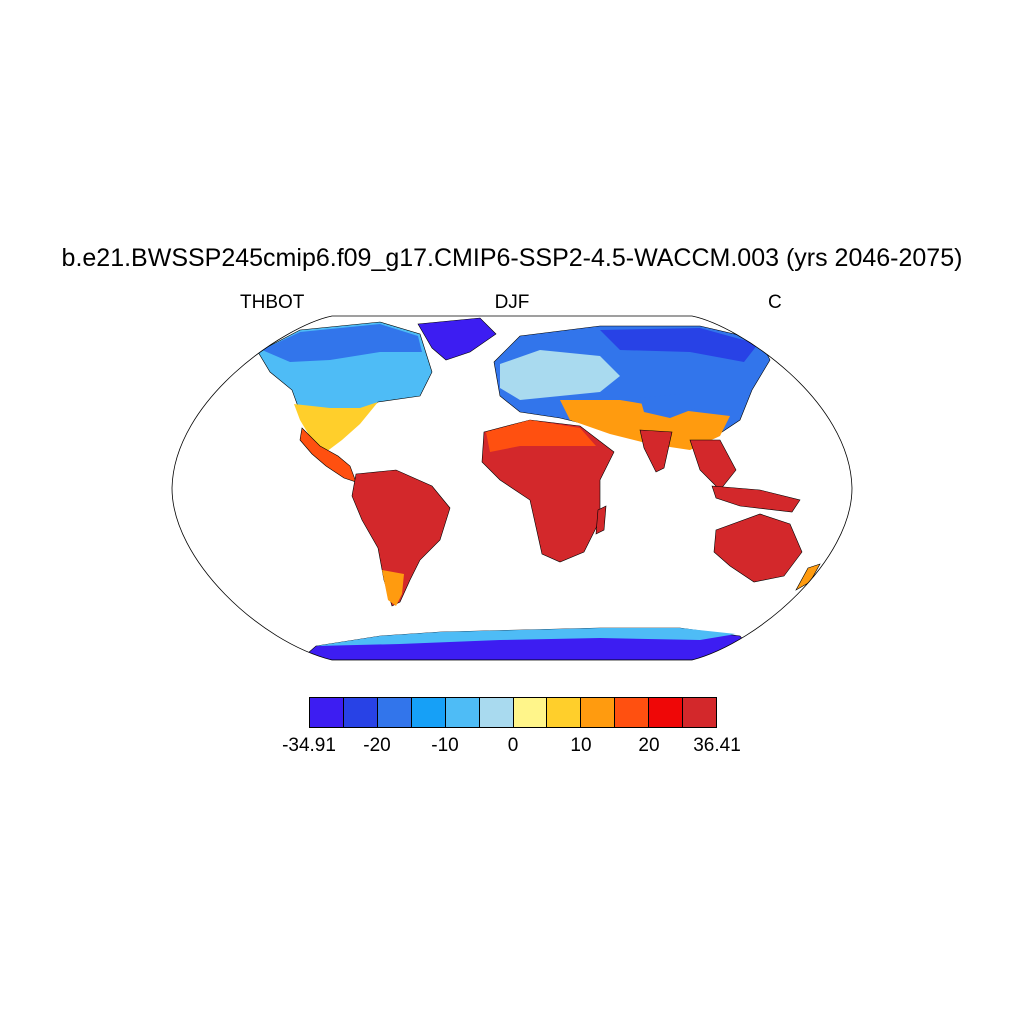  Describe the element at coordinates (668, 406) in the screenshot. I see `land-tibet` at that location.